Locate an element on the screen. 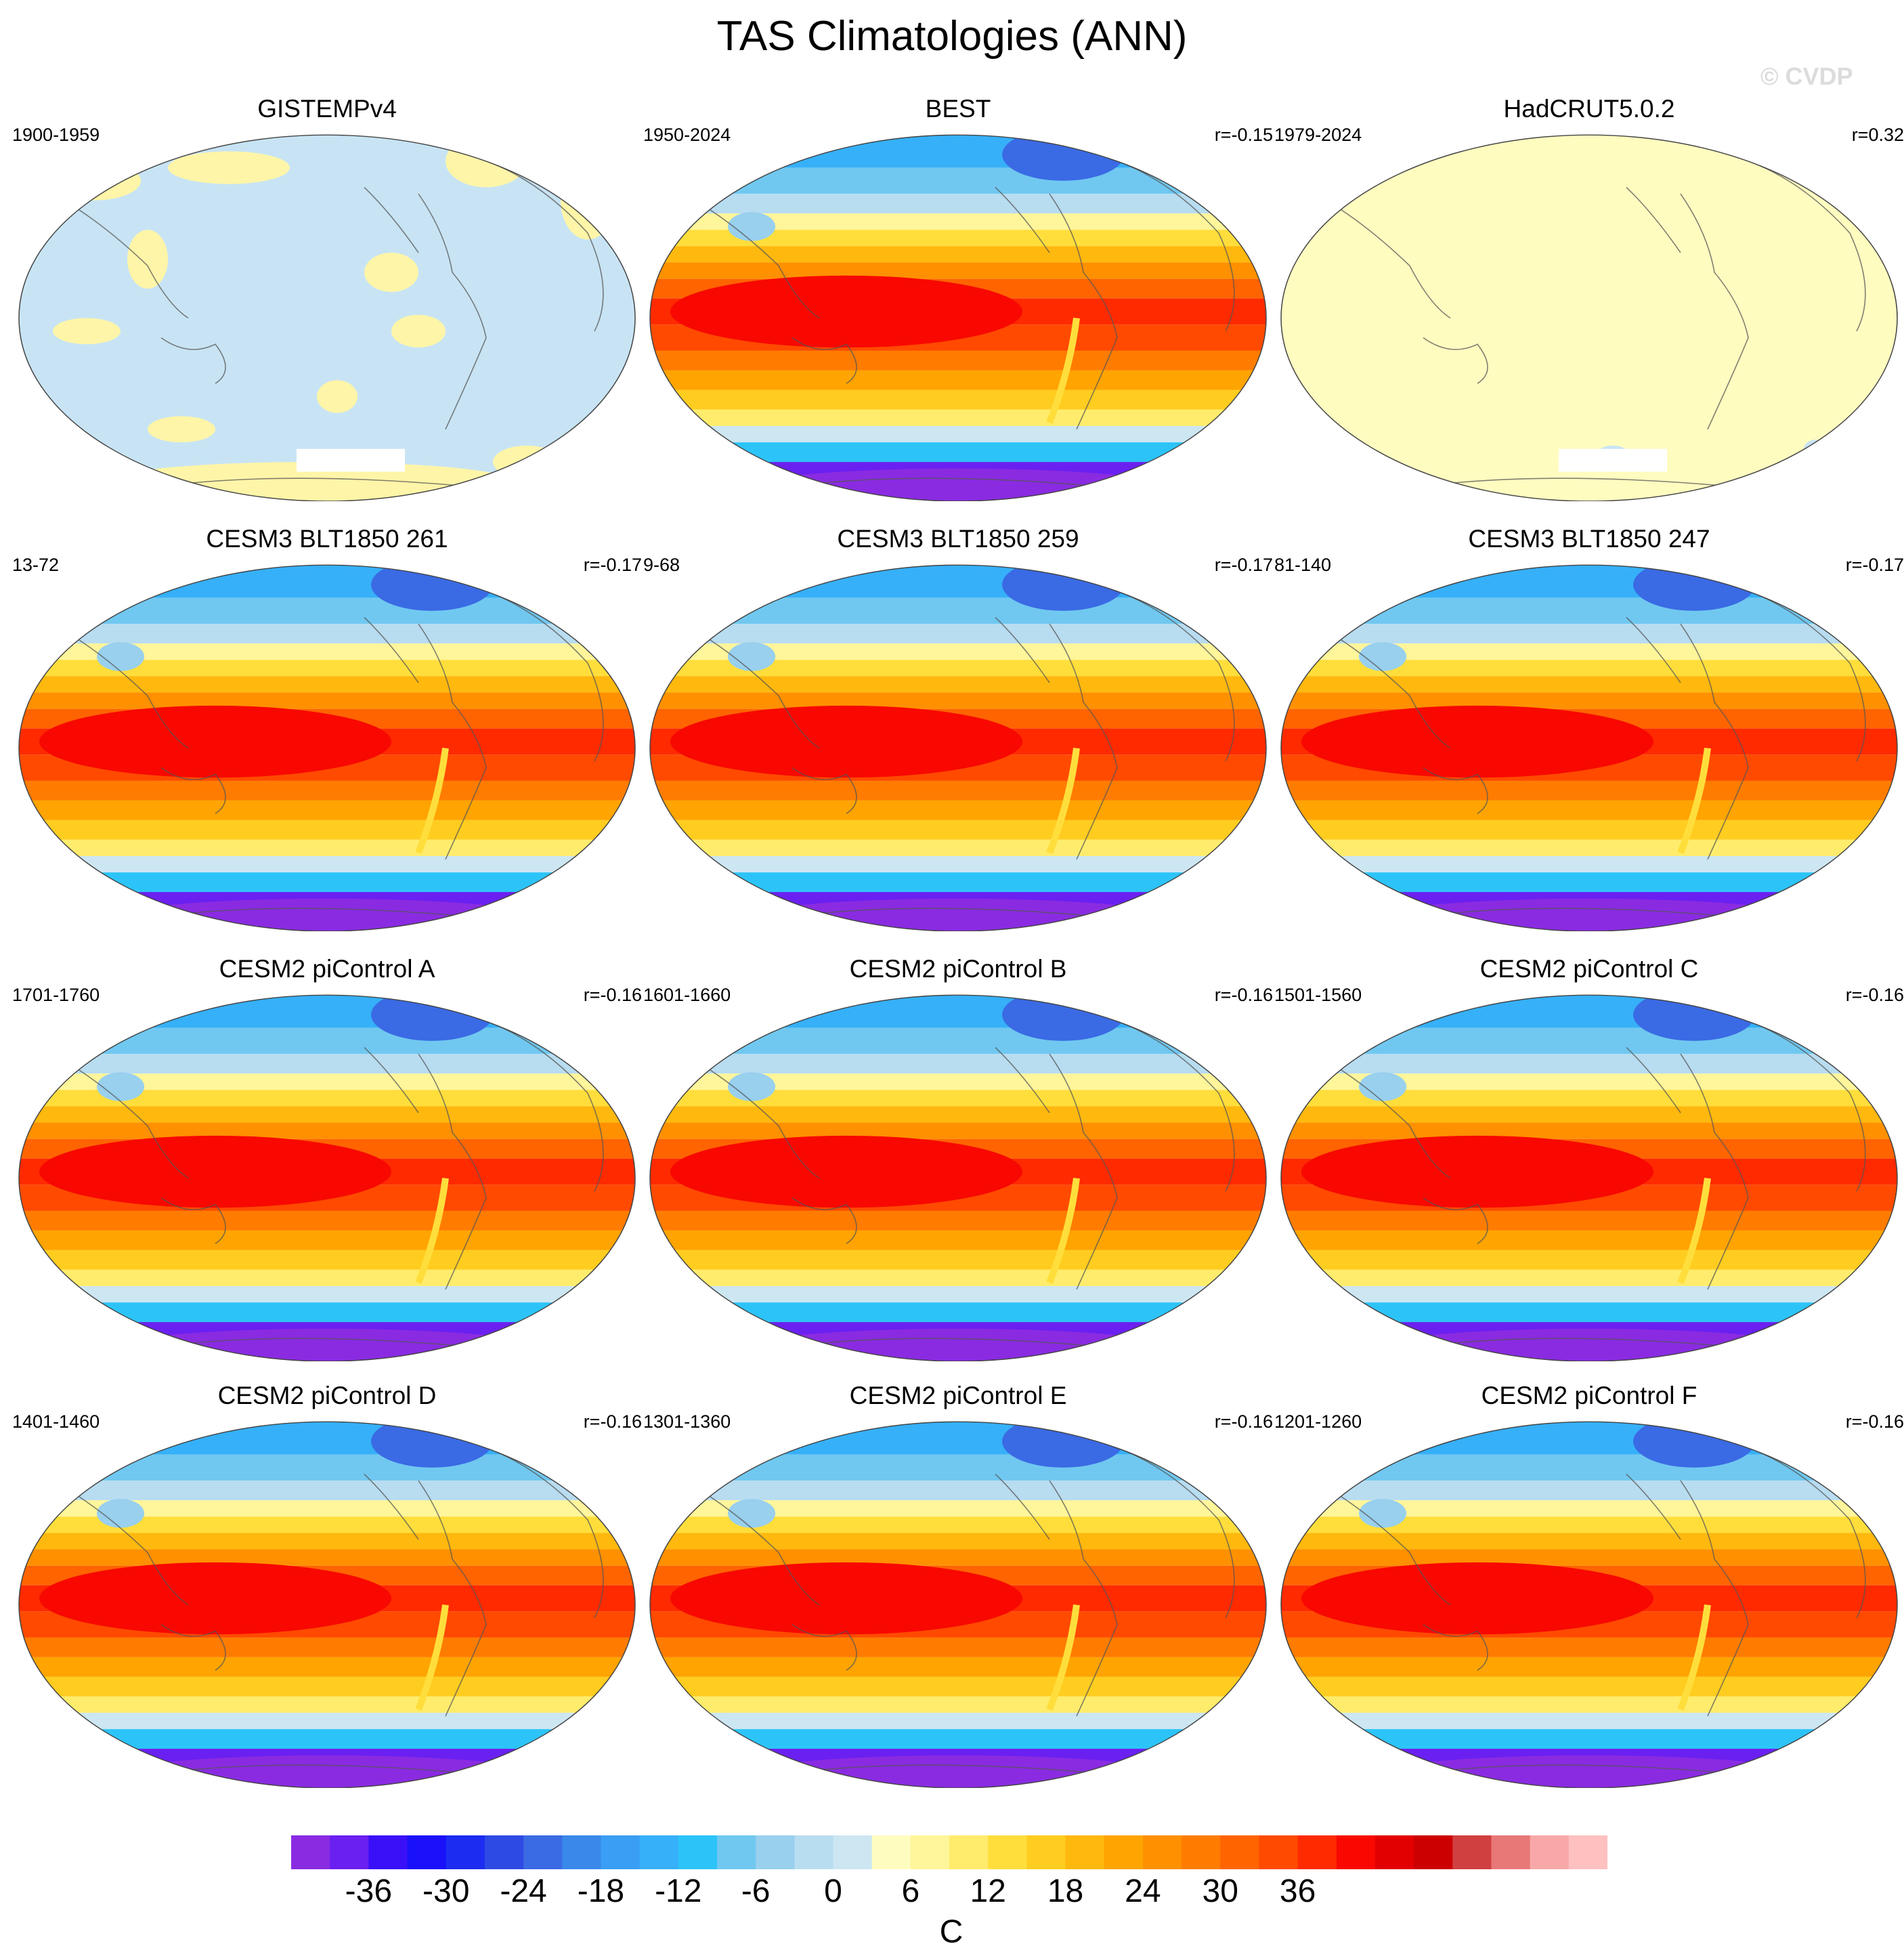 This screenshot has width=1904, height=1960. colorbar-tick-label: 18 is located at coordinates (1065, 1891).